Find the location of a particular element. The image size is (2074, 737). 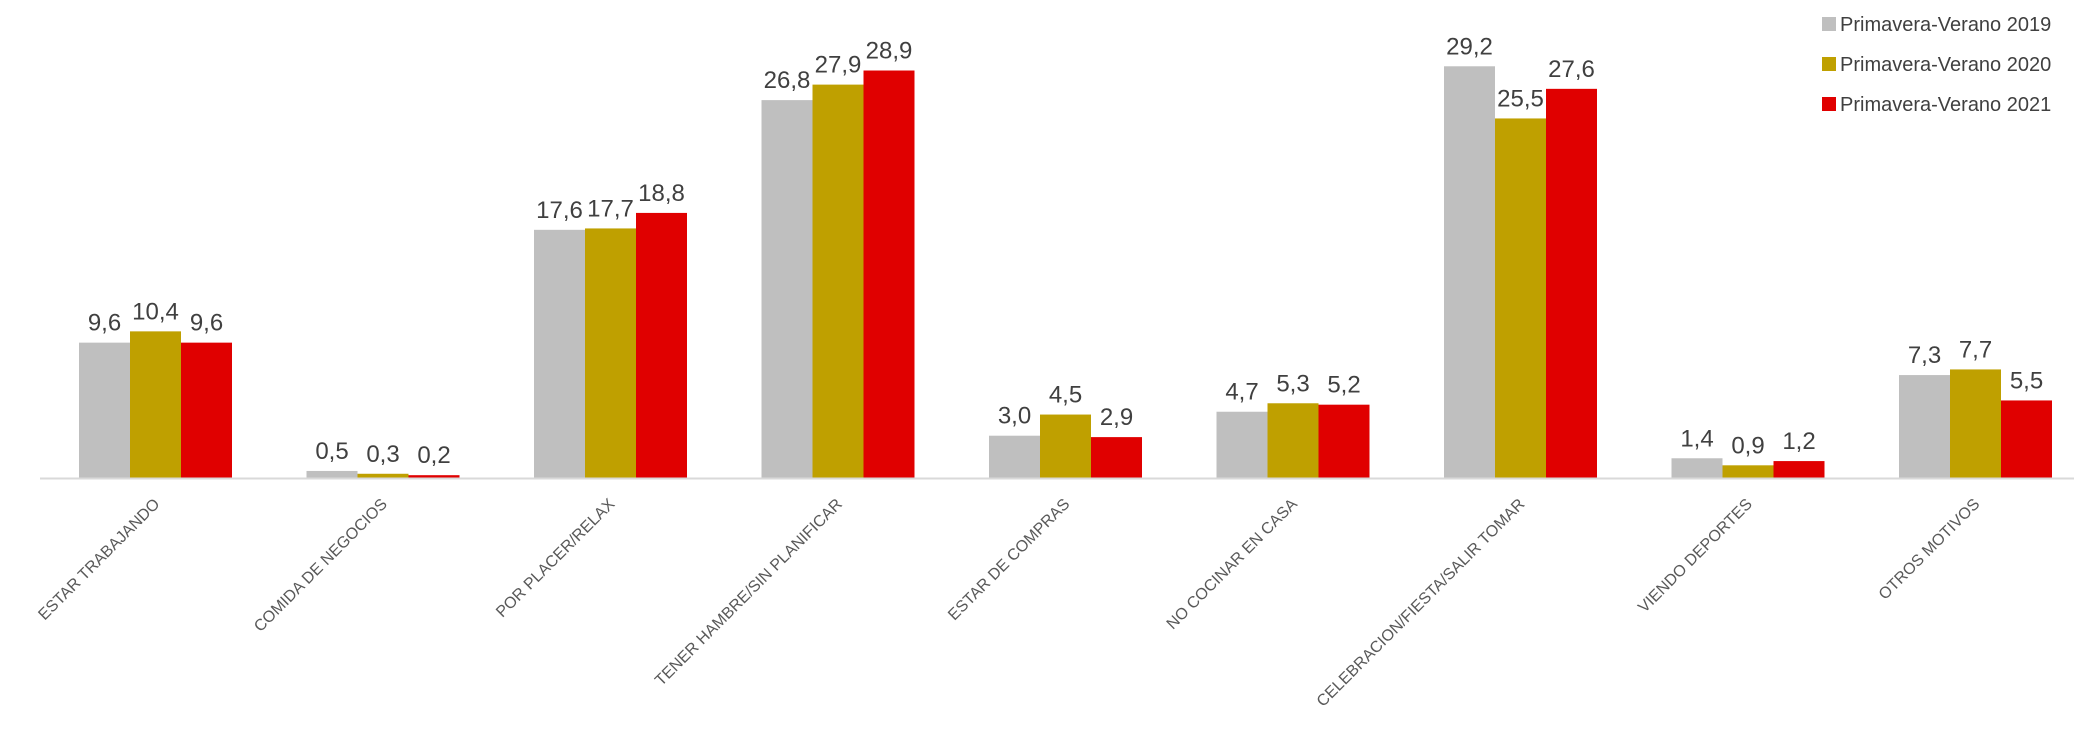

value-label: 7,3 is located at coordinates (1924, 355).